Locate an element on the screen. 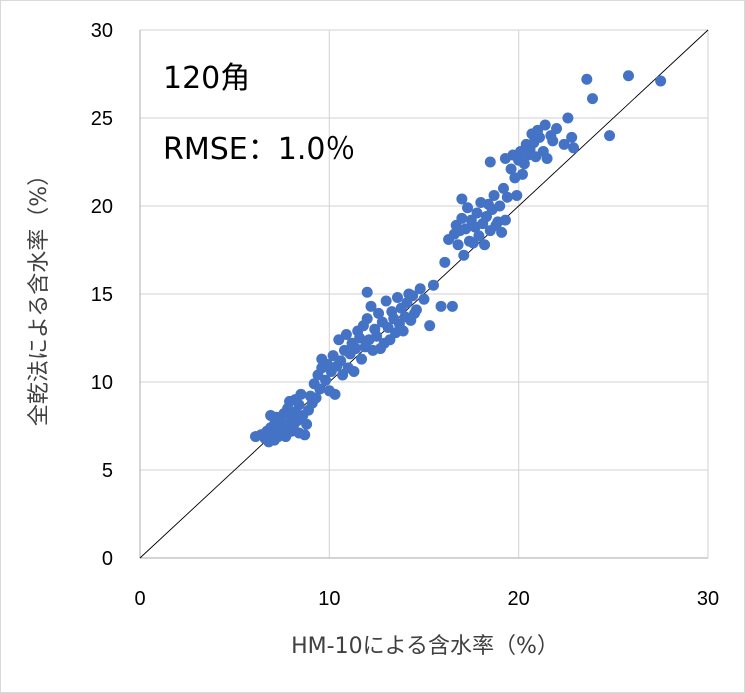 The width and height of the screenshot is (745, 693). x-tick-label: 30 is located at coordinates (708, 599).